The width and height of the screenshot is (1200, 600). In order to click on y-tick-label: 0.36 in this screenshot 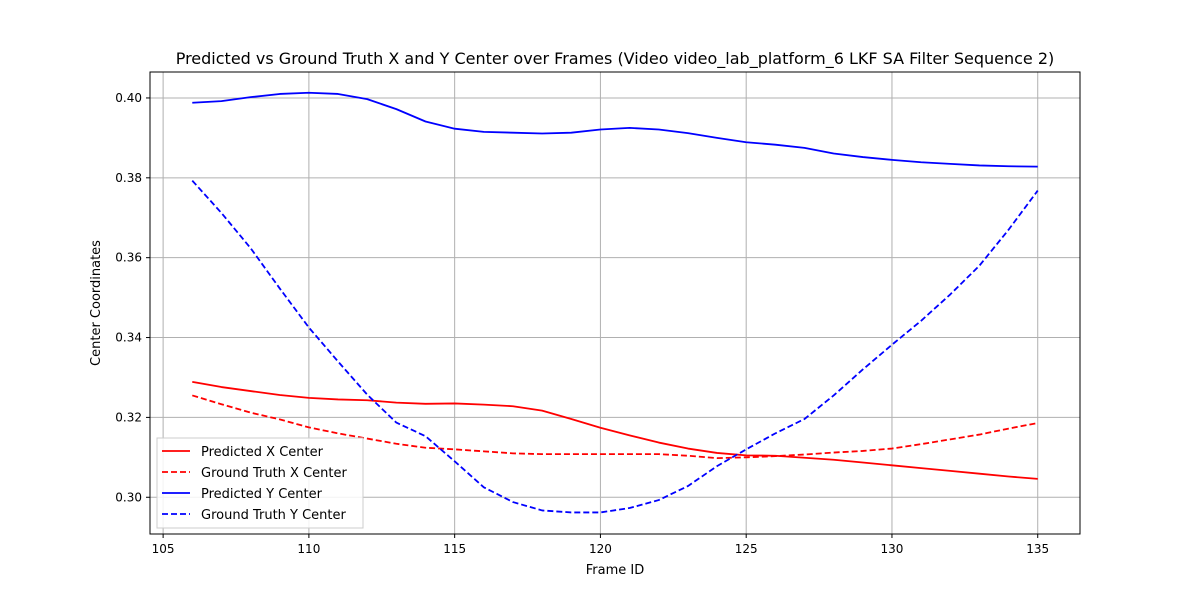, I will do `click(128, 258)`.